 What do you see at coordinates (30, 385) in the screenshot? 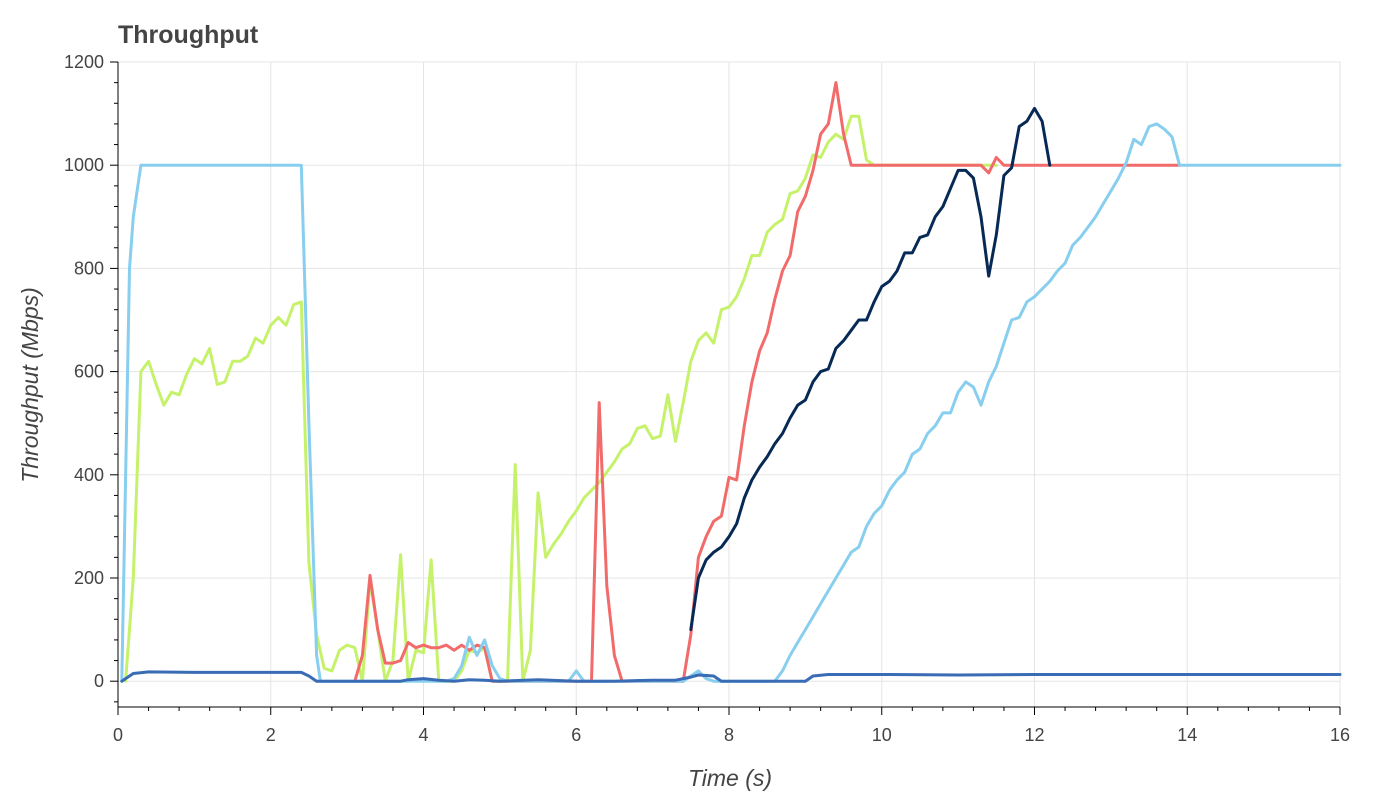
I see `y-axis-label: Throughput (Mbps)` at bounding box center [30, 385].